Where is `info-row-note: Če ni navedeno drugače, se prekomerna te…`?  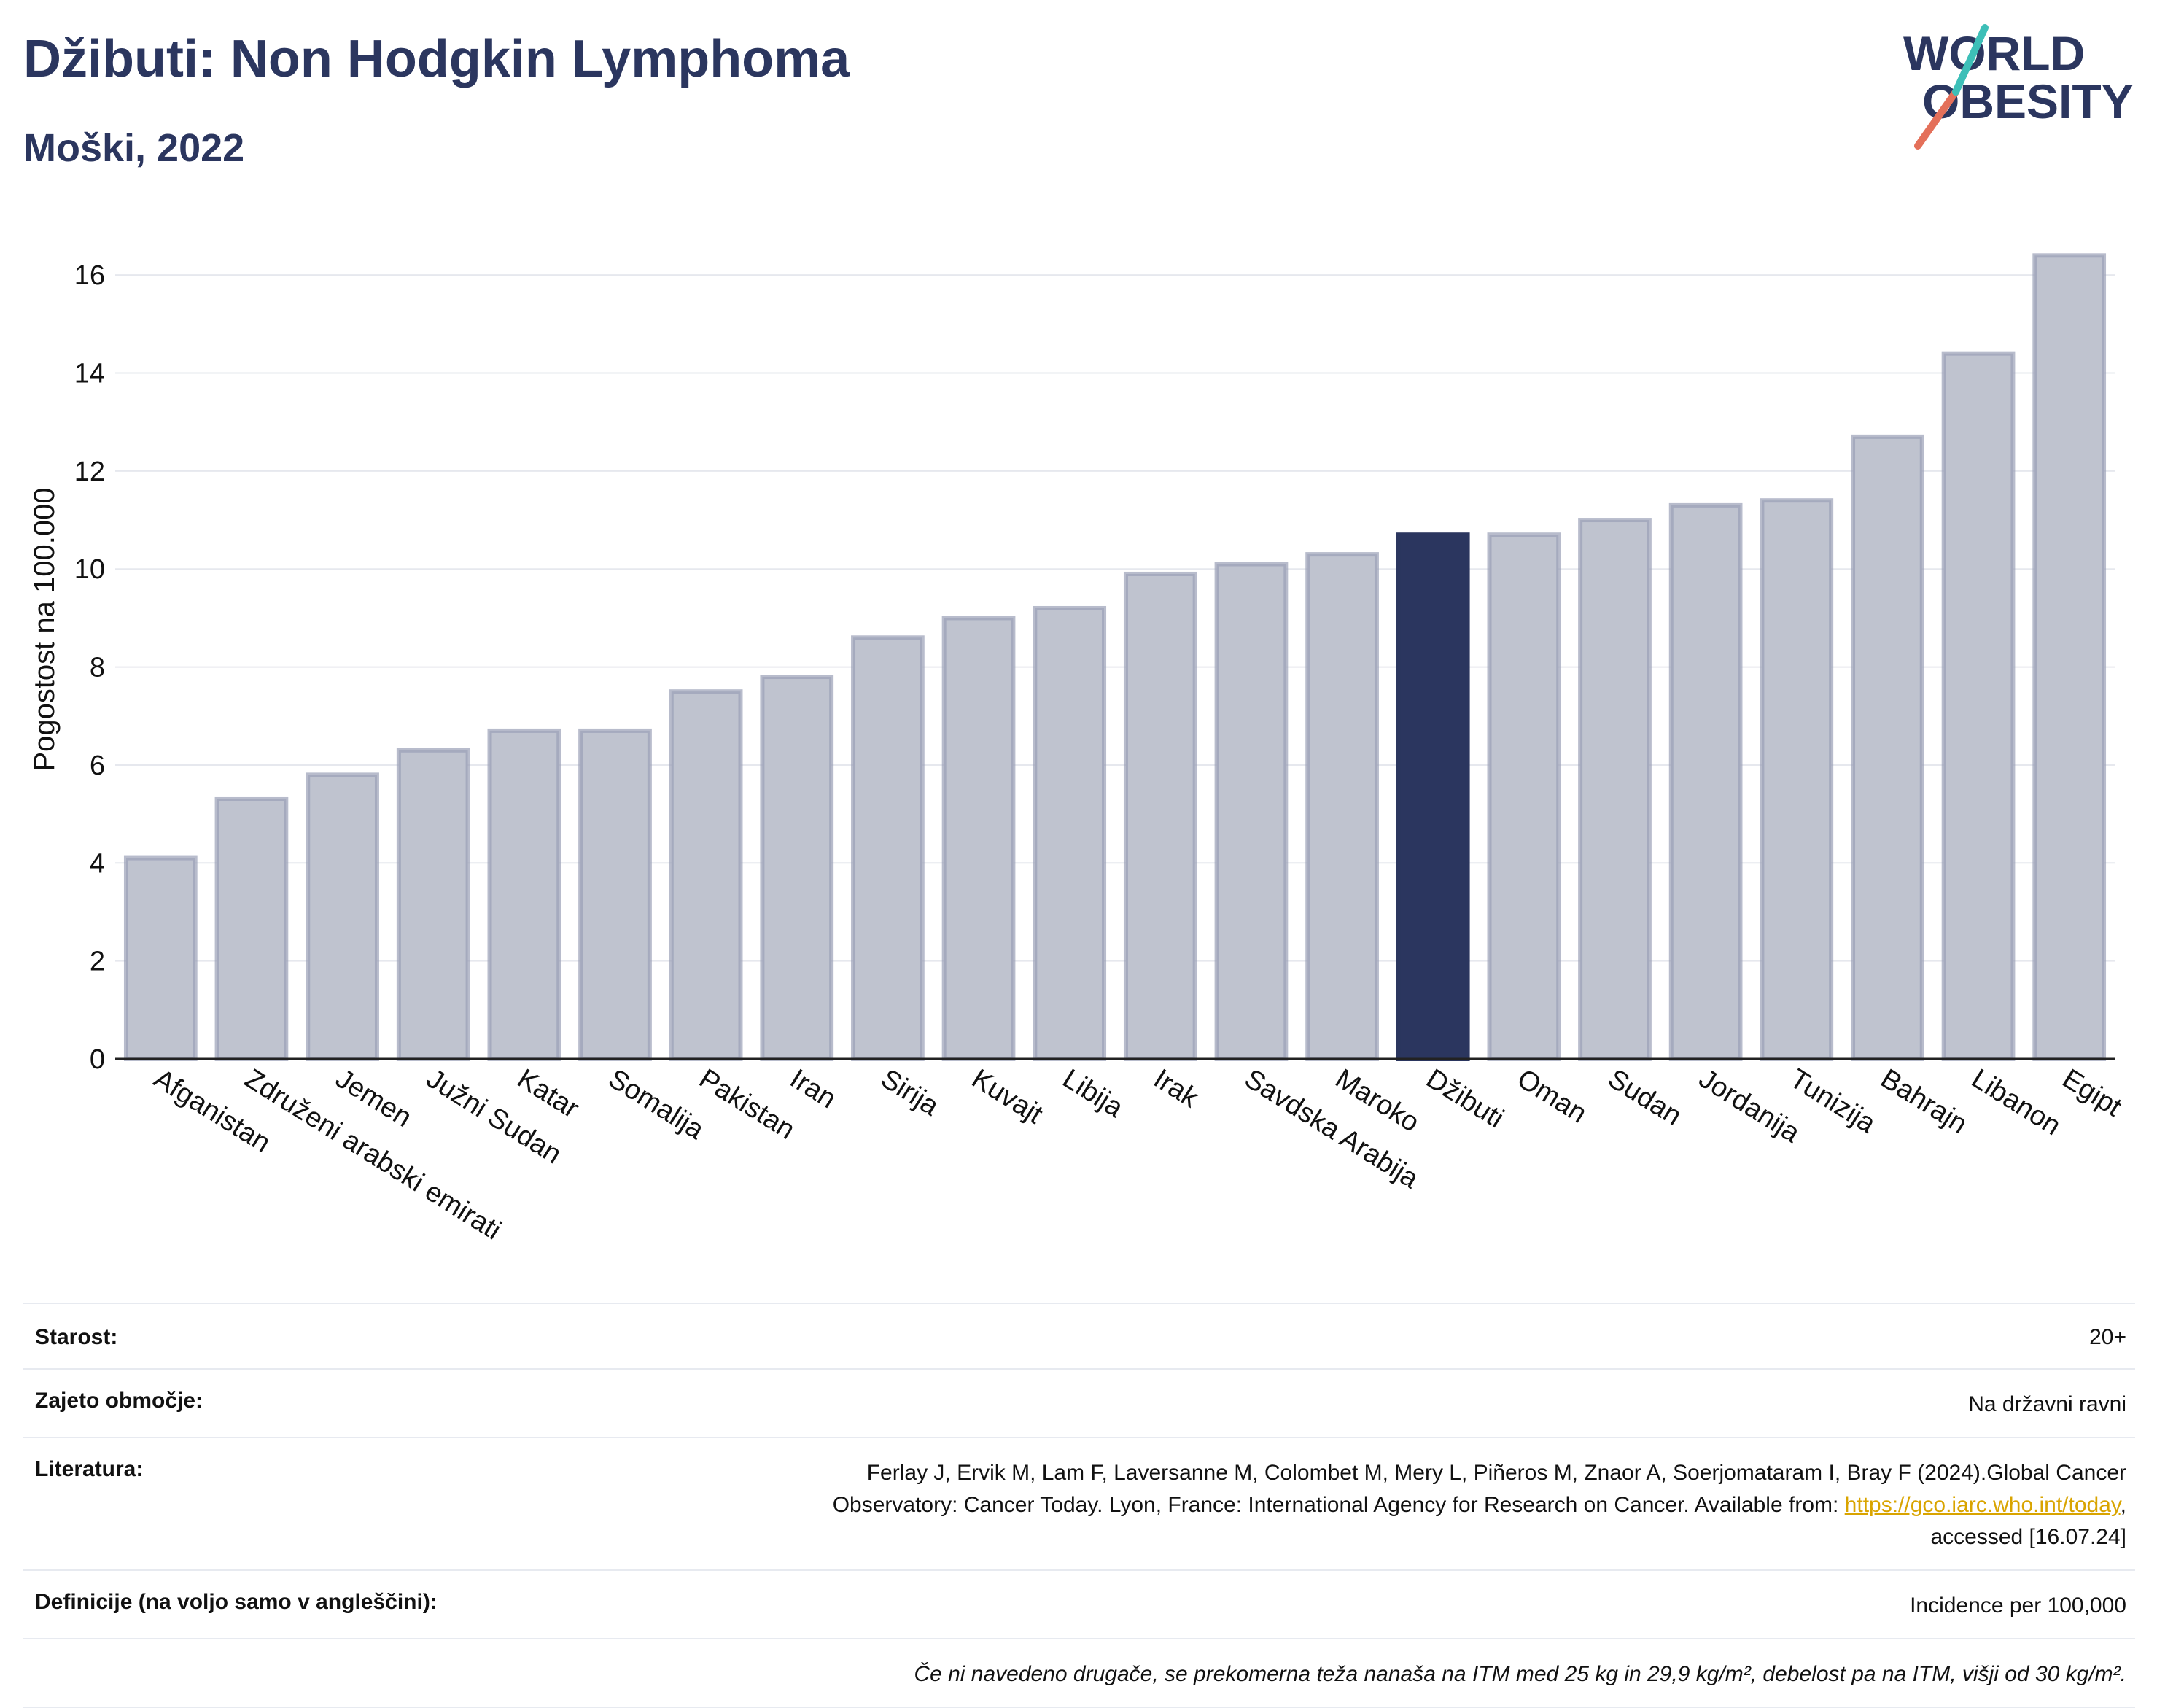 info-row-note: Če ni navedeno drugače, se prekomerna te… is located at coordinates (1079, 1673).